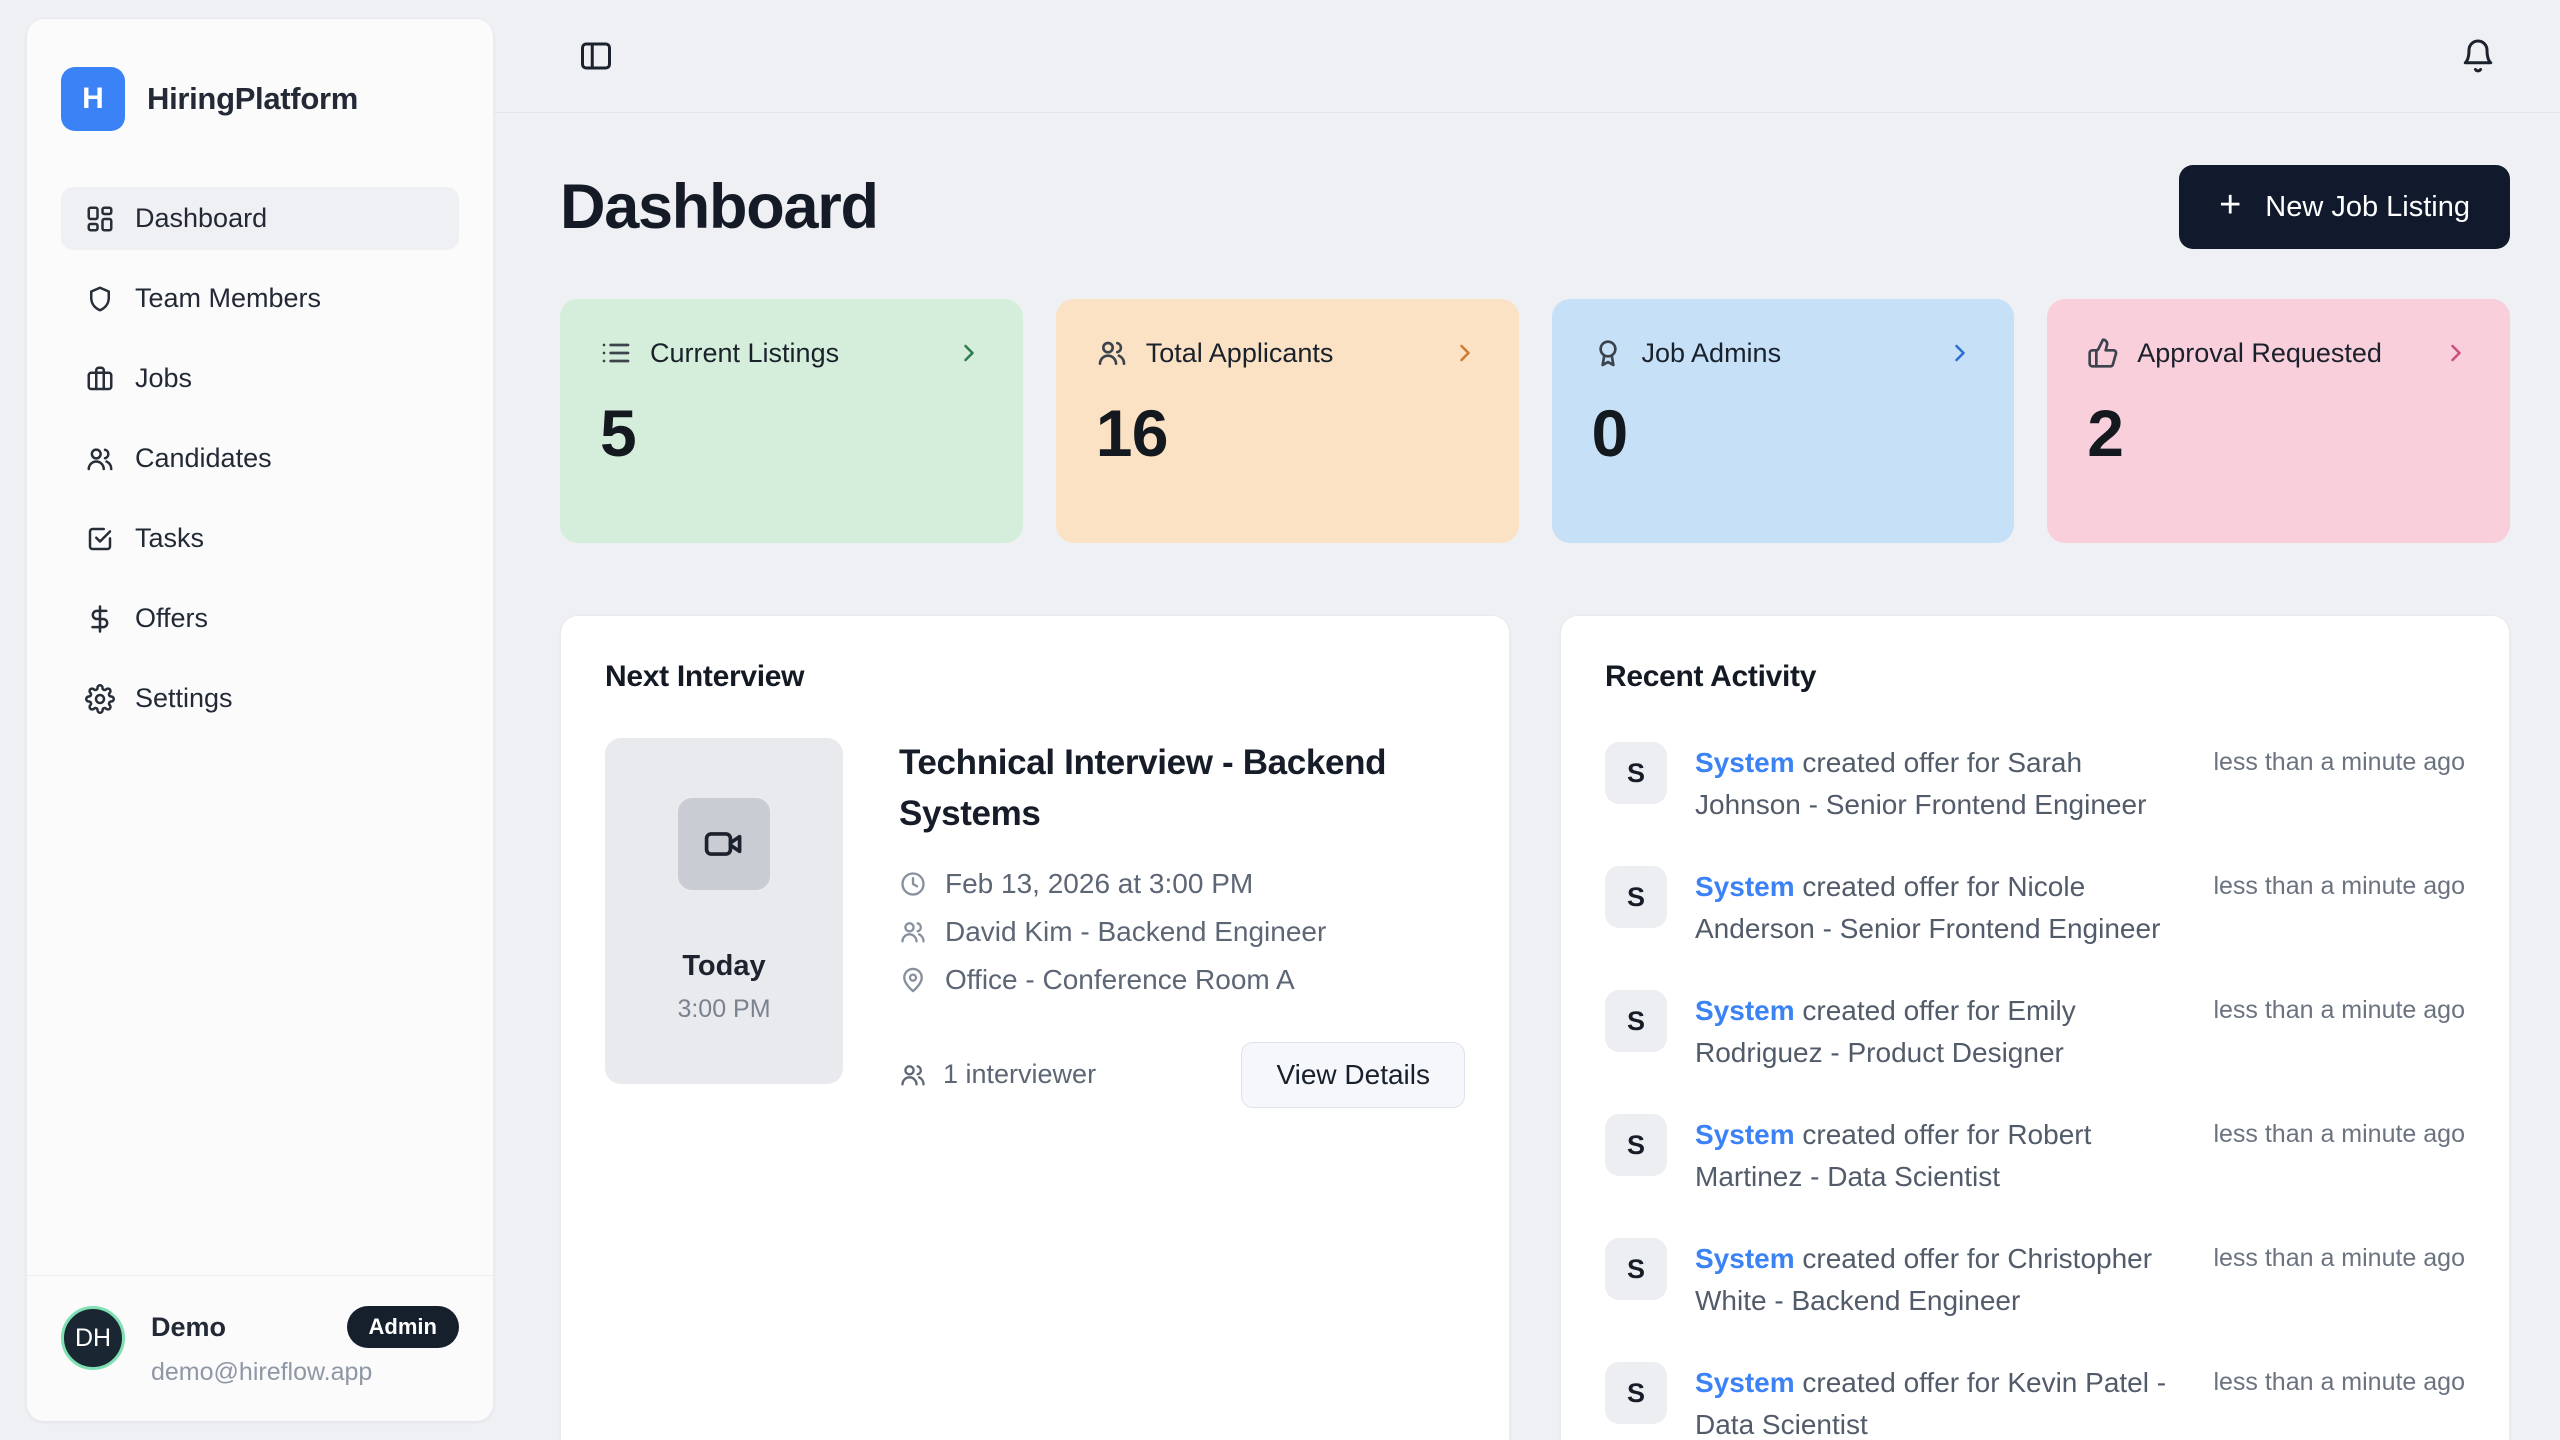  I want to click on sidebar-item-tasks: Tasks, so click(260, 538).